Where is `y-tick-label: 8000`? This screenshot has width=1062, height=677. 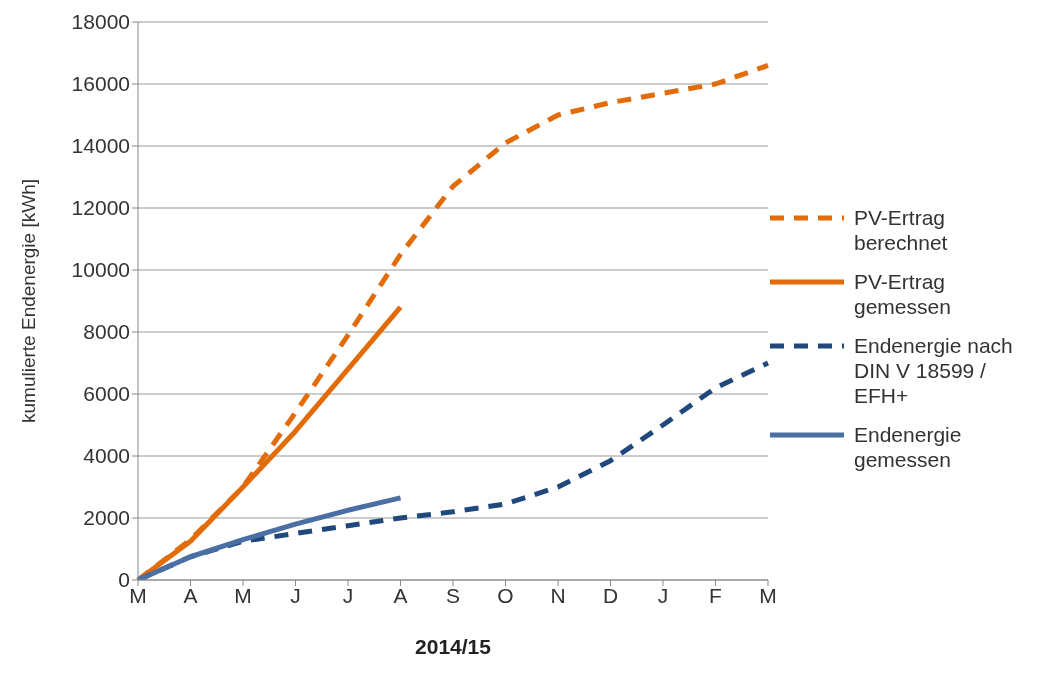
y-tick-label: 8000 is located at coordinates (106, 332).